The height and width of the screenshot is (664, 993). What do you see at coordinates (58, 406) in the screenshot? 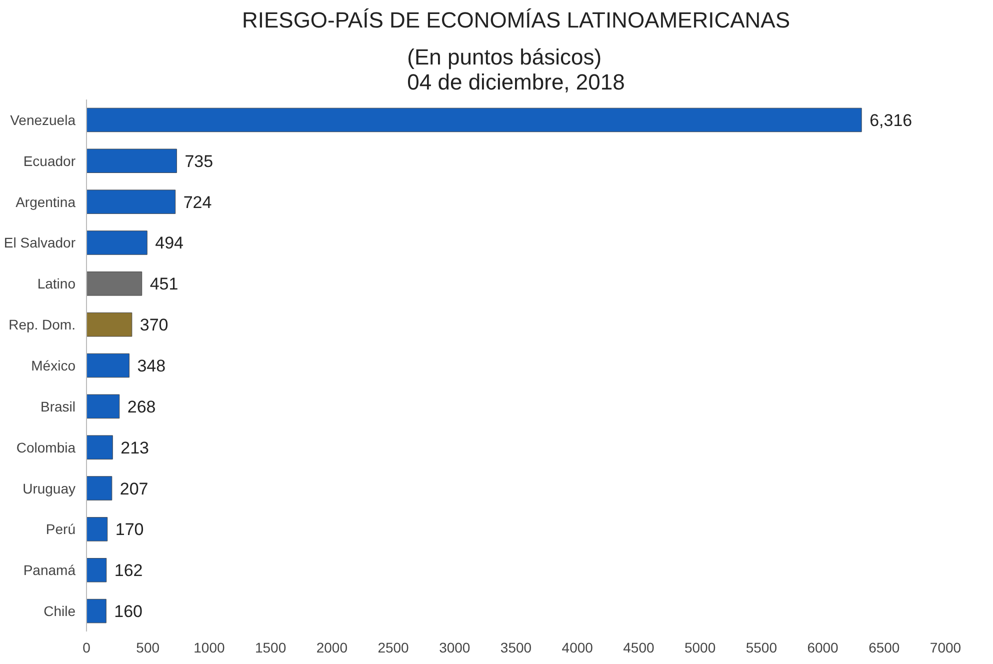
I see `y-tick-label: Brasil` at bounding box center [58, 406].